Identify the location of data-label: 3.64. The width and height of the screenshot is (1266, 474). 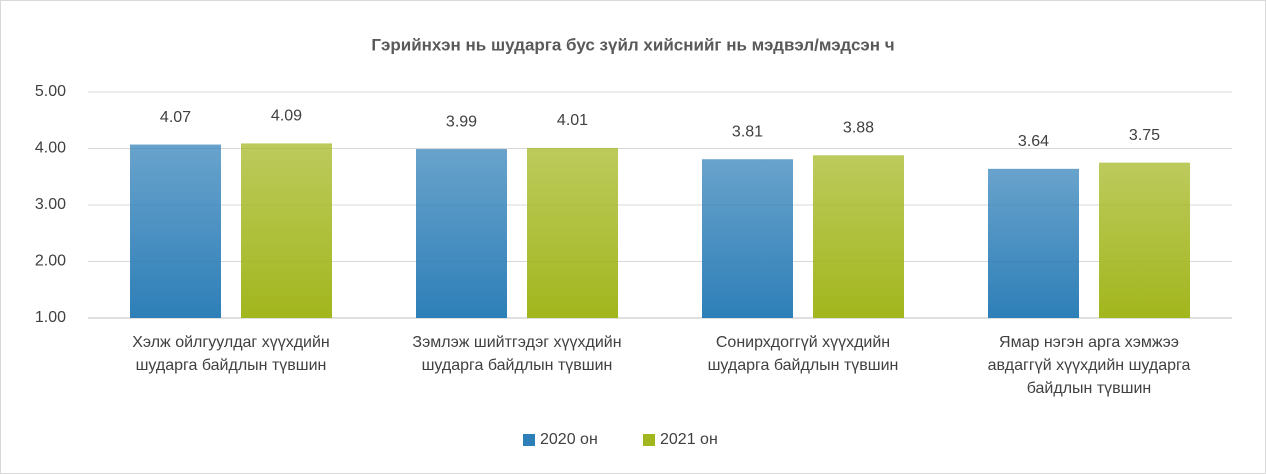
(1033, 141).